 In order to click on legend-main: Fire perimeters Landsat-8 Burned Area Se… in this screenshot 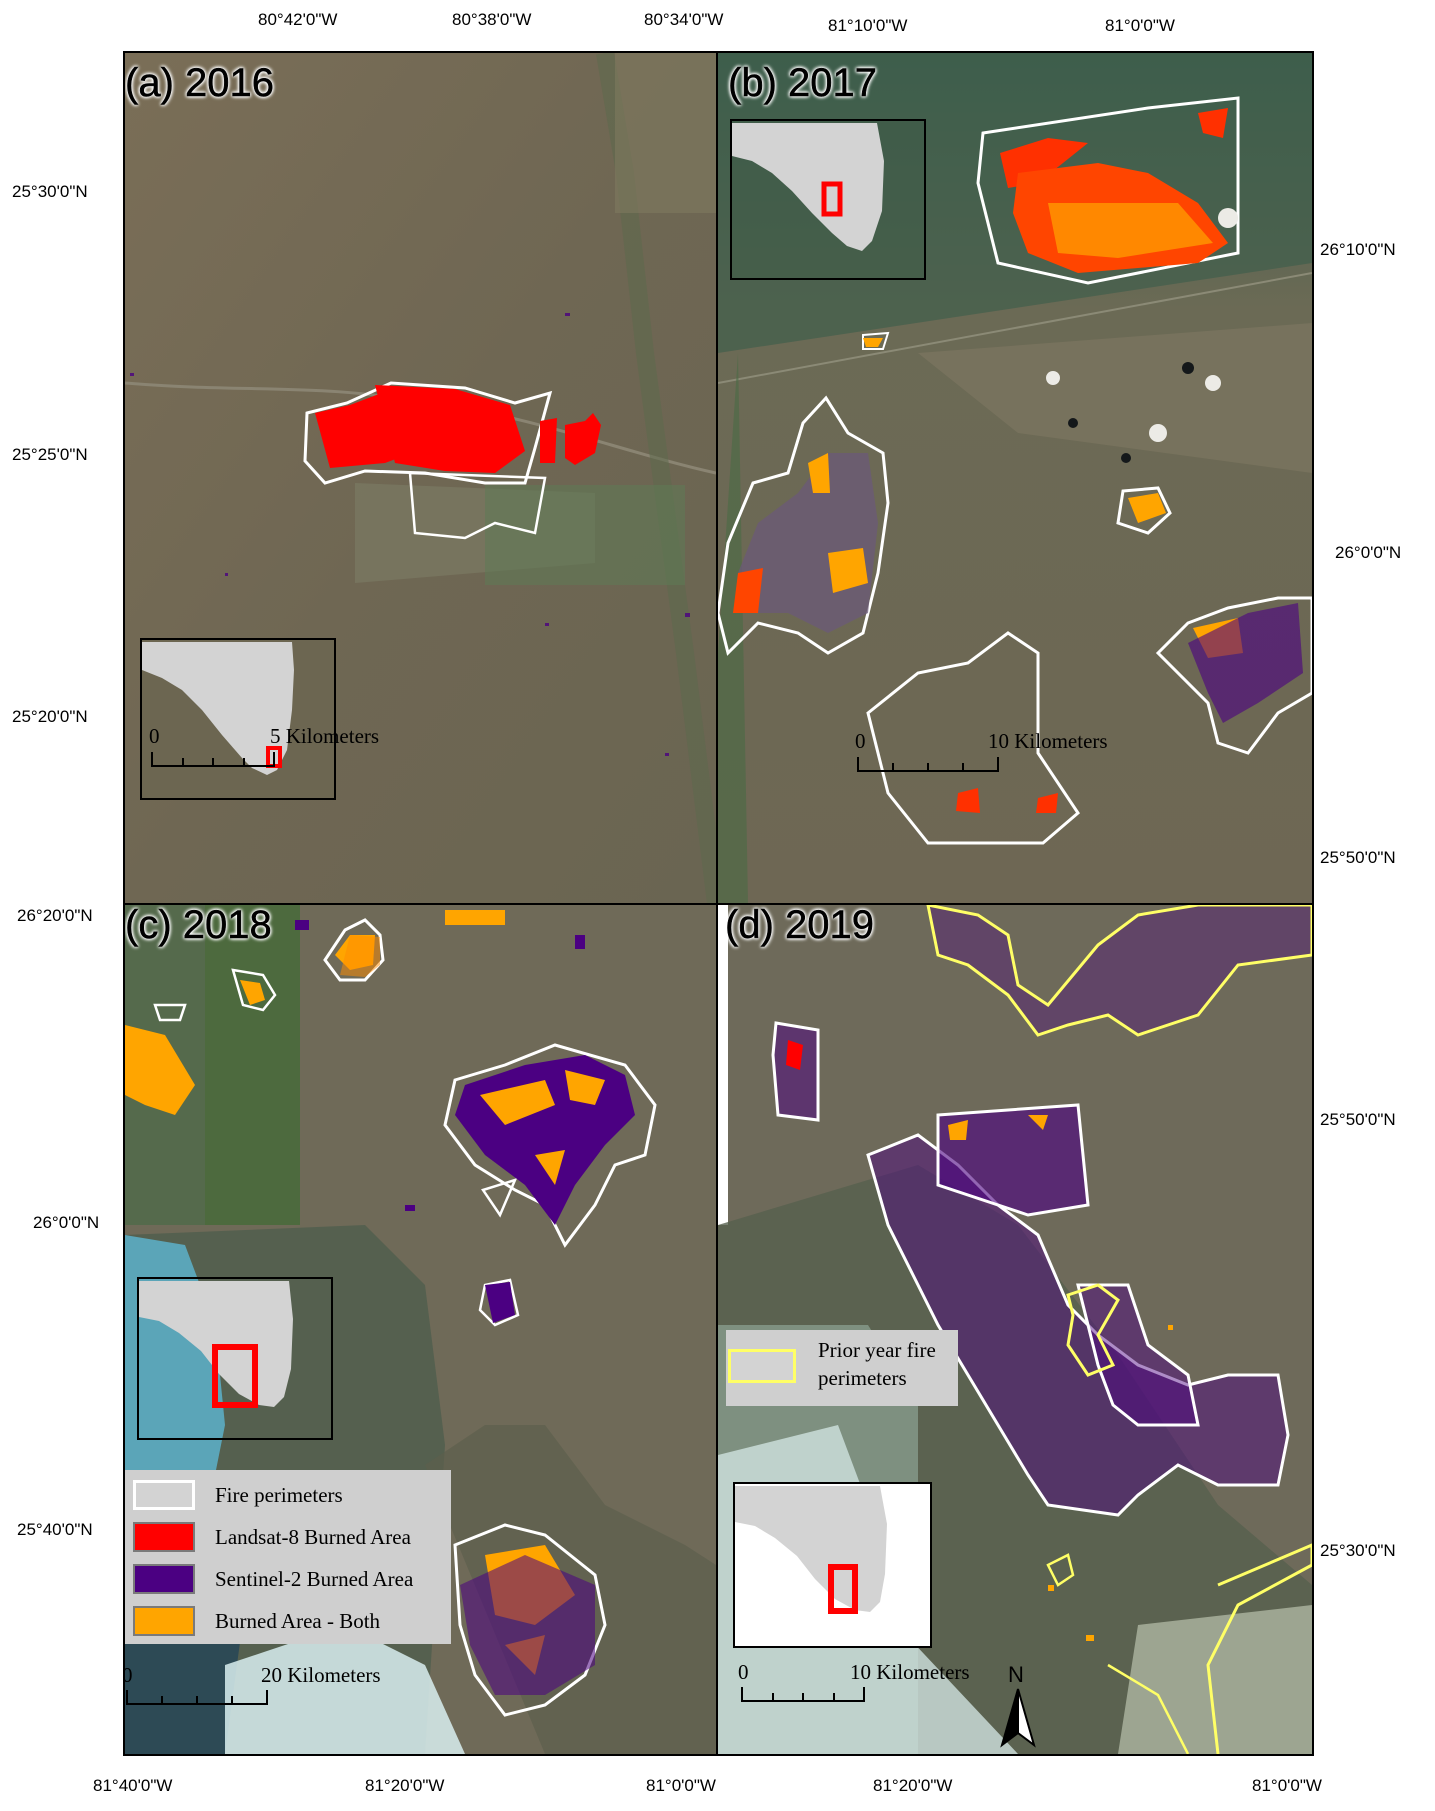, I will do `click(288, 1557)`.